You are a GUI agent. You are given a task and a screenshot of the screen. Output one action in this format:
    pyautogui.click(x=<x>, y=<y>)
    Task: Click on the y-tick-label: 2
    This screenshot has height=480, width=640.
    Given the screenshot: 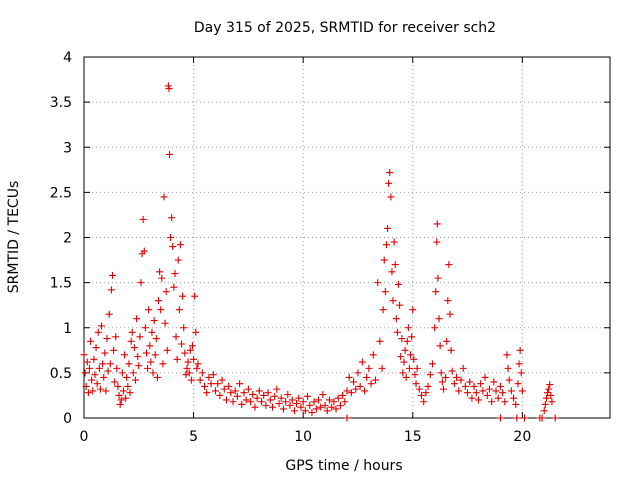 What is the action you would take?
    pyautogui.click(x=67, y=239)
    